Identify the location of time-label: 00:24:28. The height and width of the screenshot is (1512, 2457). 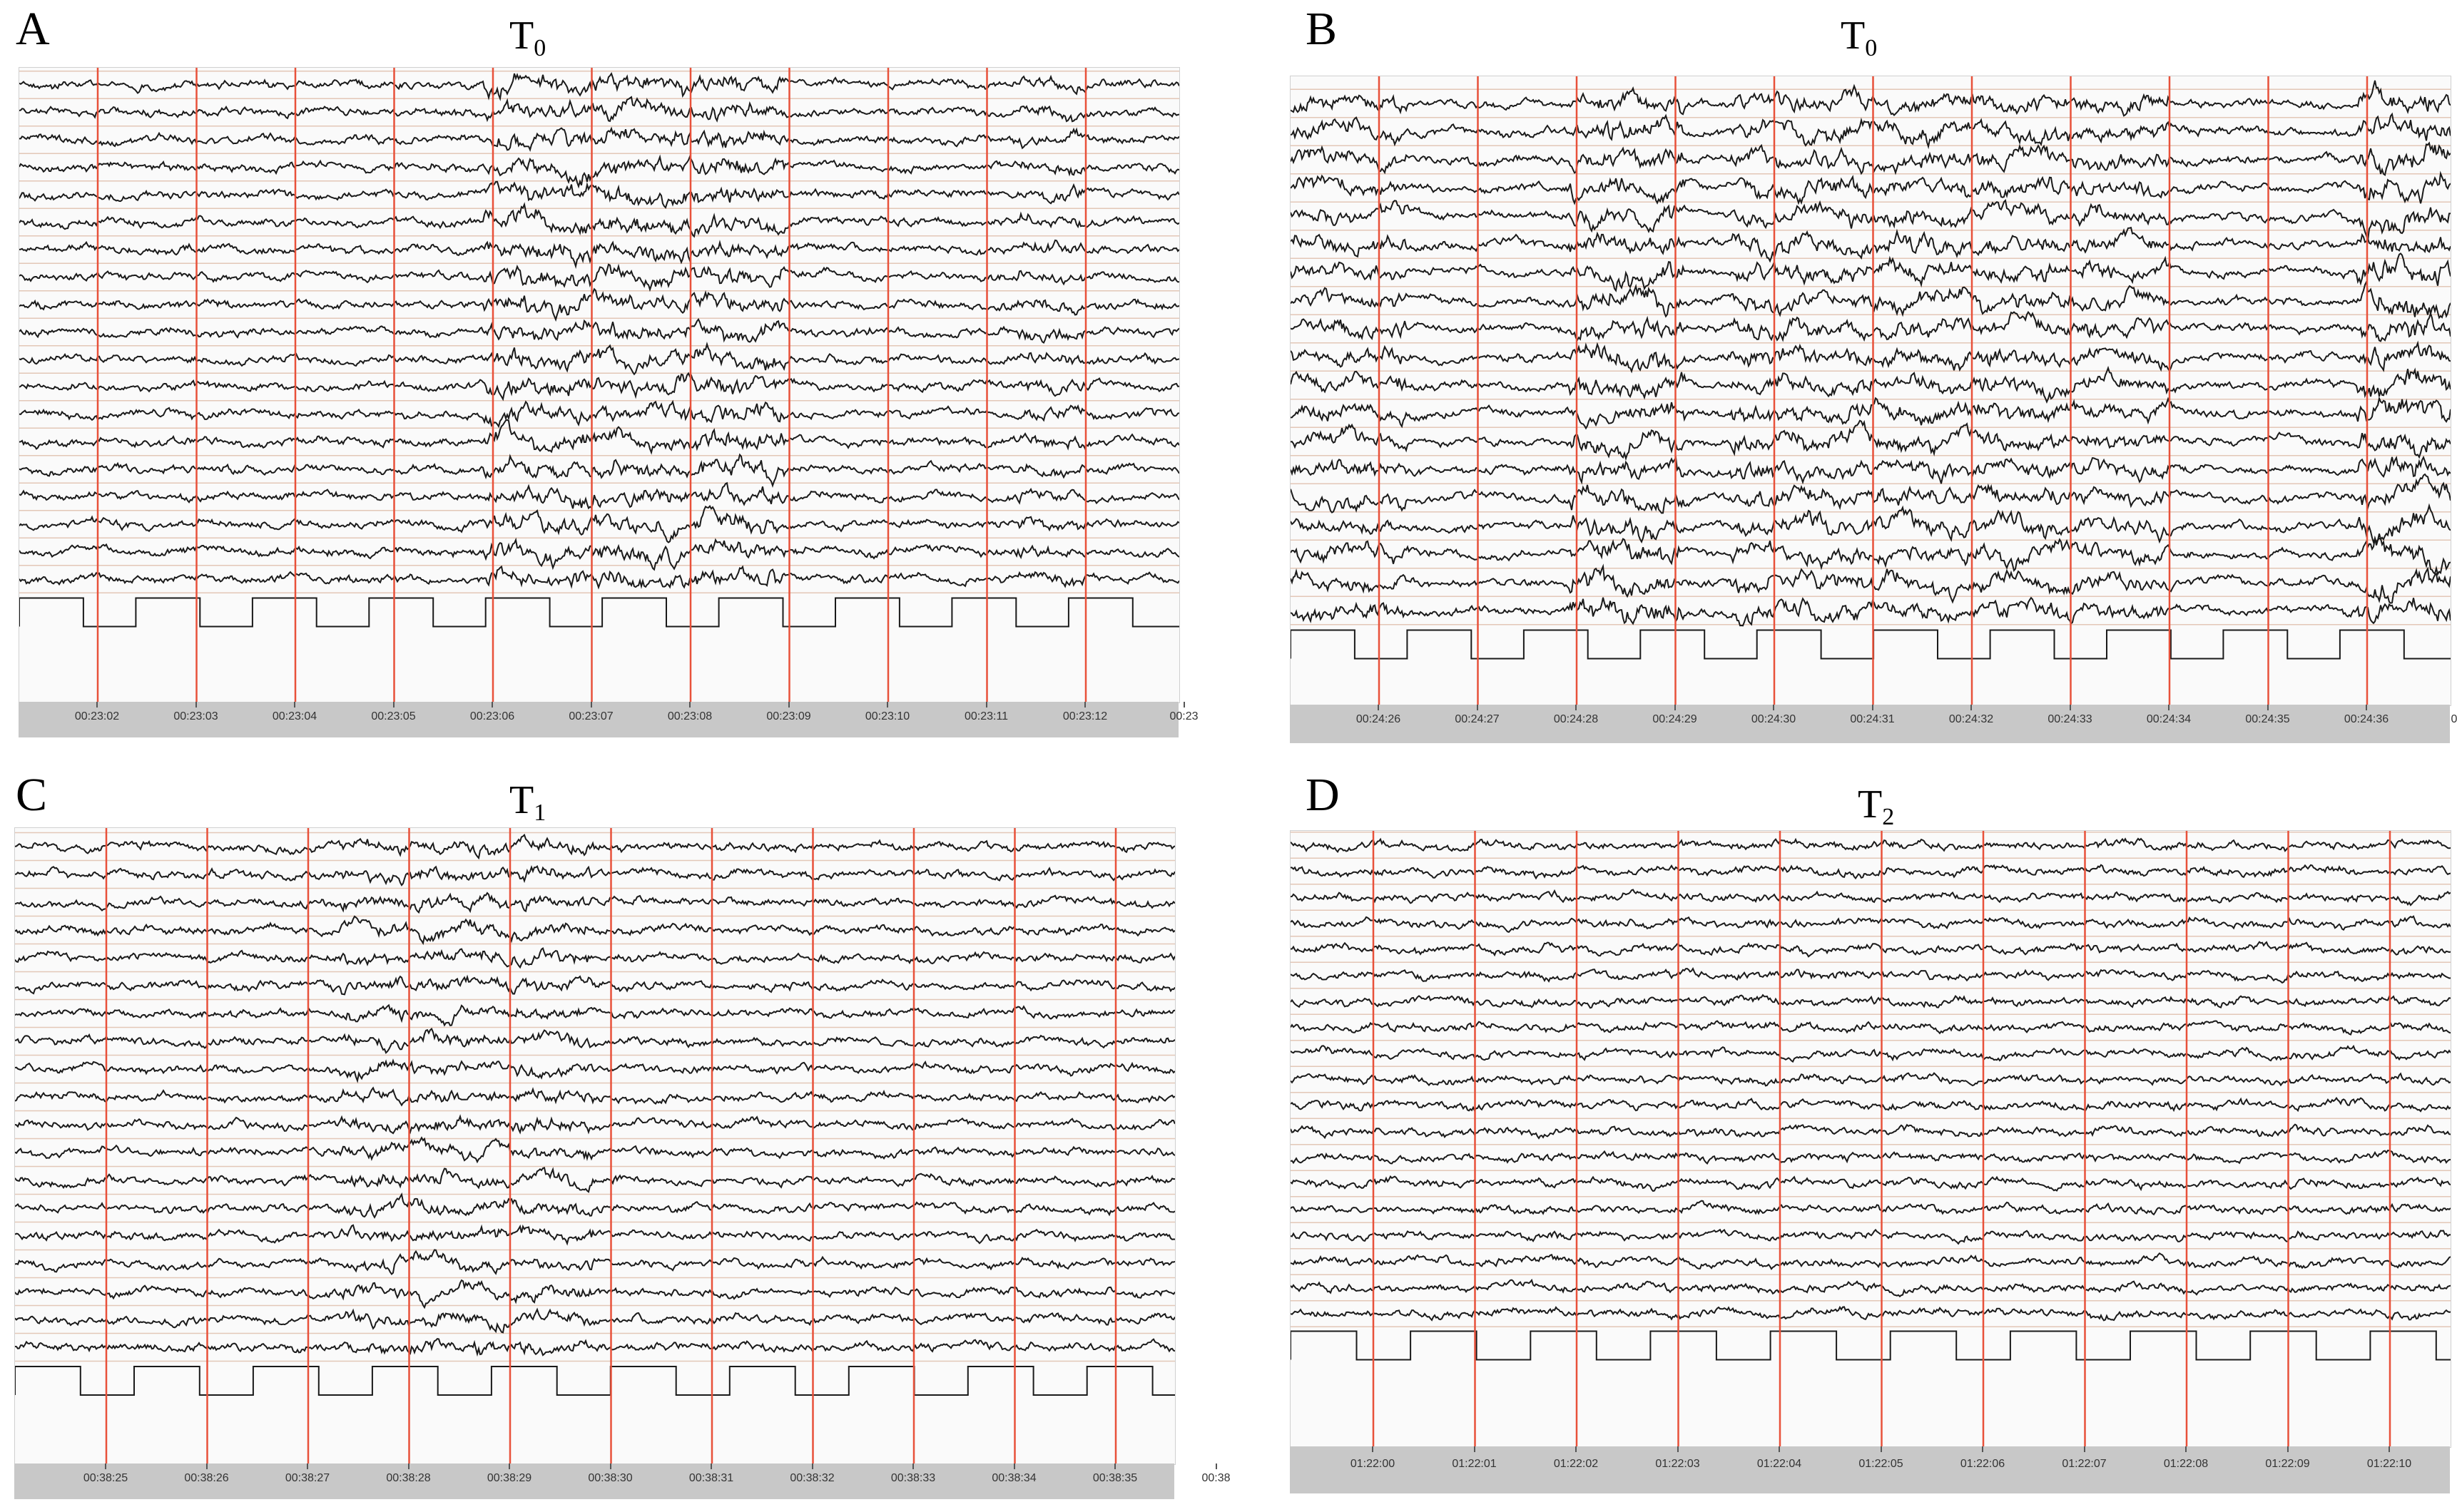
(1576, 719).